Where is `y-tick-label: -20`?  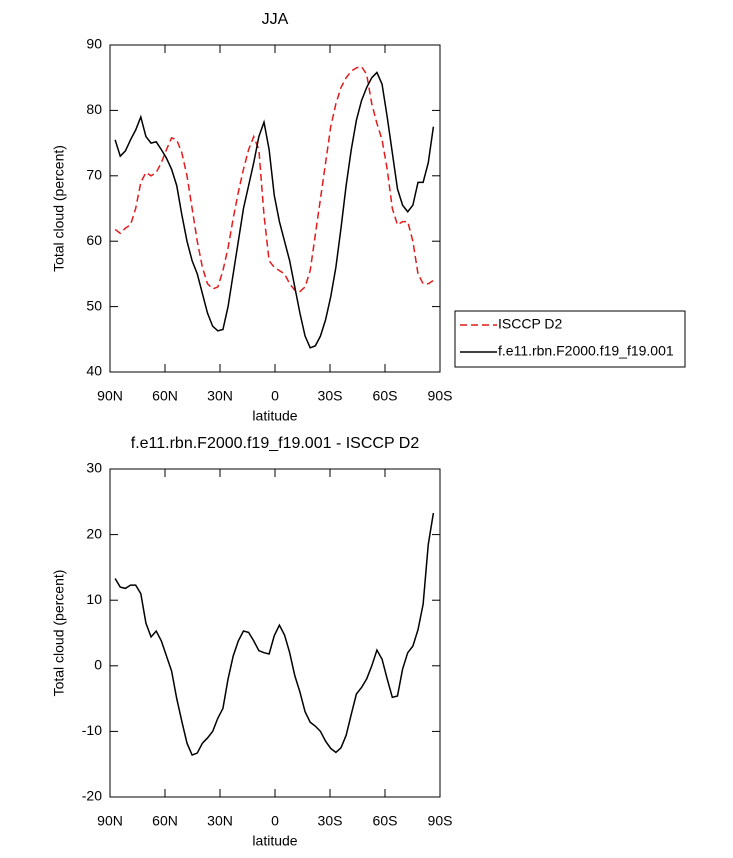 y-tick-label: -20 is located at coordinates (92, 796).